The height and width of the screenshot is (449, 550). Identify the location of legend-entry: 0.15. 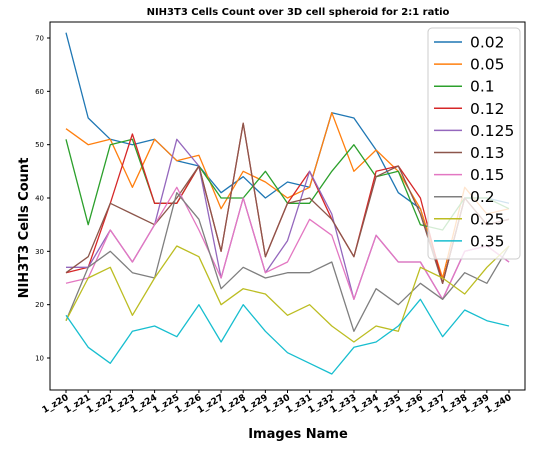
(487, 175).